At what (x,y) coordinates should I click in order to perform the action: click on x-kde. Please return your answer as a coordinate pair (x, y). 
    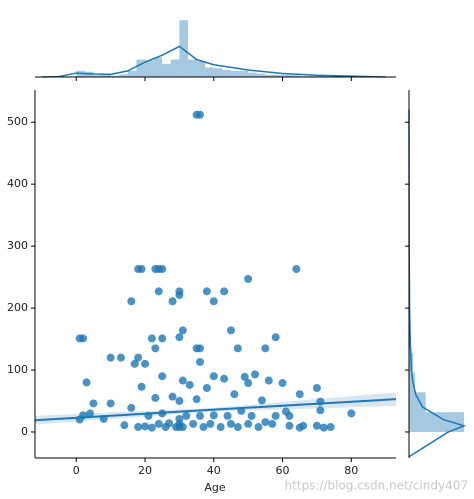
    Looking at the image, I should click on (213, 61).